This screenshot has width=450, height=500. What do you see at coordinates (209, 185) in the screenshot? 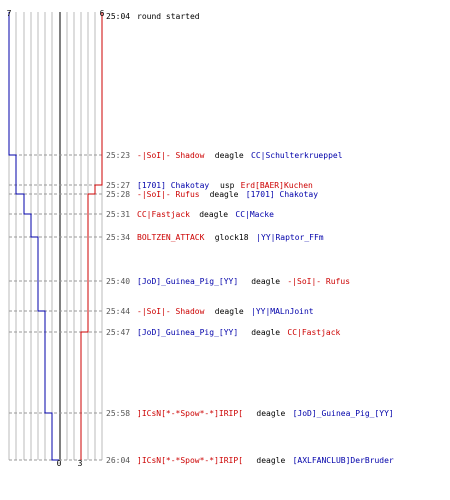
I see `kill-event-row: 25:27 [1701] Chakotay usp Erd[BAER]Kuchen` at bounding box center [209, 185].